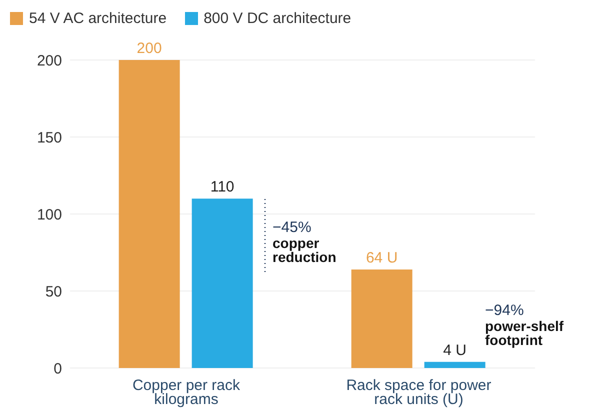 This screenshot has width=597, height=412. Describe the element at coordinates (49, 61) in the screenshot. I see `y-tick-label: 200` at that location.